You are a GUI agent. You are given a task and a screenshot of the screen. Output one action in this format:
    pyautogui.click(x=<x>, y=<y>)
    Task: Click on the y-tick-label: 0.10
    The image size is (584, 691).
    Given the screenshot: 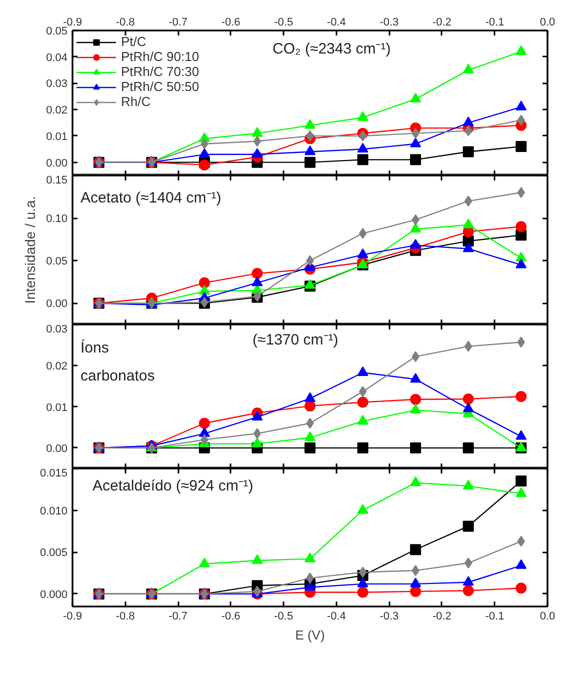 What is the action you would take?
    pyautogui.click(x=57, y=219)
    